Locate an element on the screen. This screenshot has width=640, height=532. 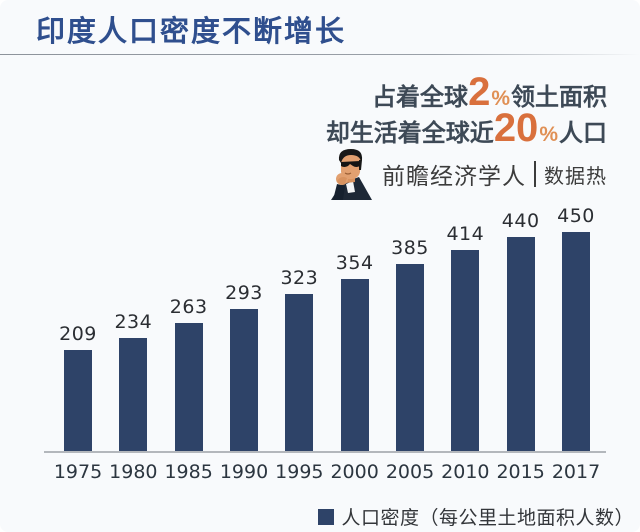
x-axis-label: 2010 is located at coordinates (465, 472).